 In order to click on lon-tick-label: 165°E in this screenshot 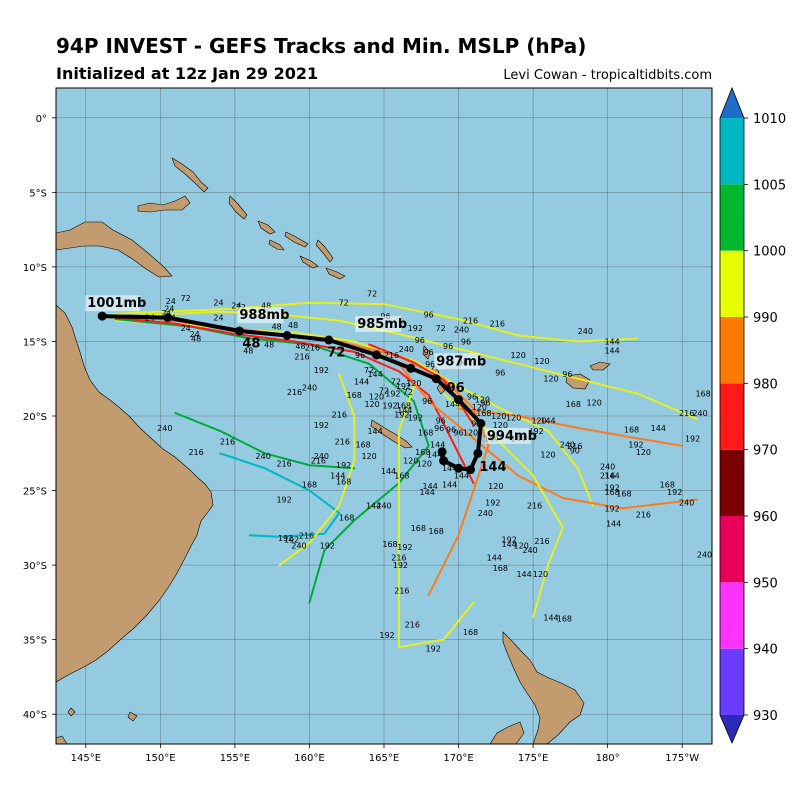, I will do `click(384, 758)`.